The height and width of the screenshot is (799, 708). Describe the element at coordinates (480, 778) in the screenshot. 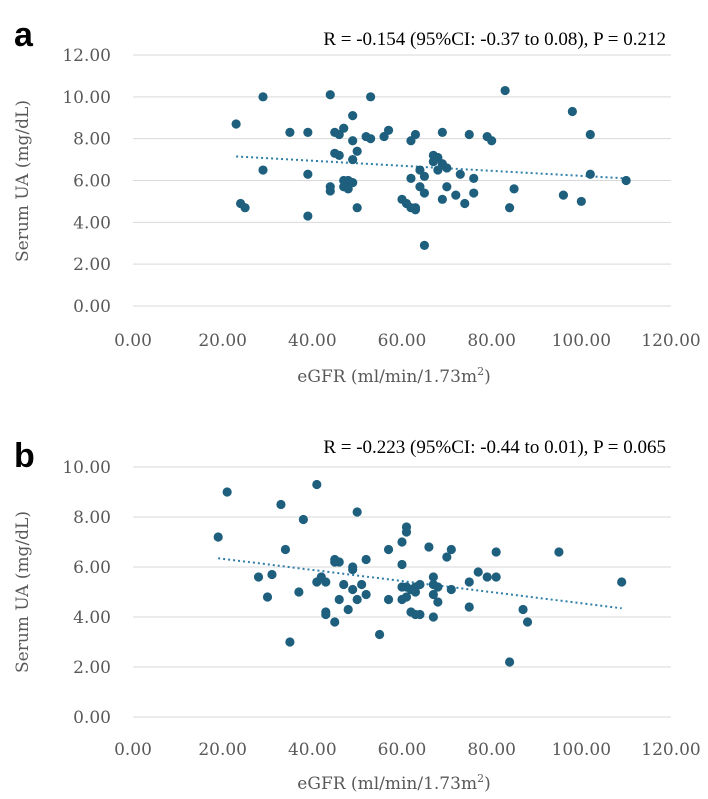

I see `x-axis-title-superscript: 2` at that location.